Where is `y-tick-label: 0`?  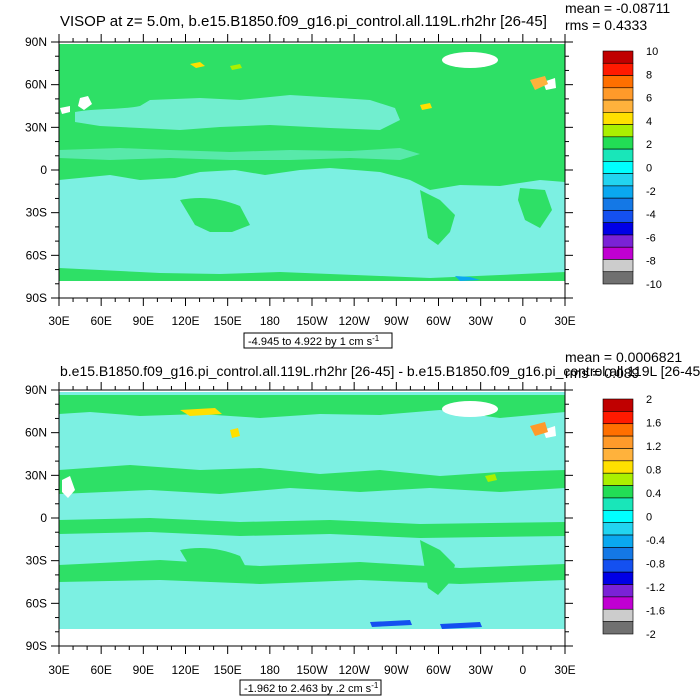
y-tick-label: 0 is located at coordinates (43, 518).